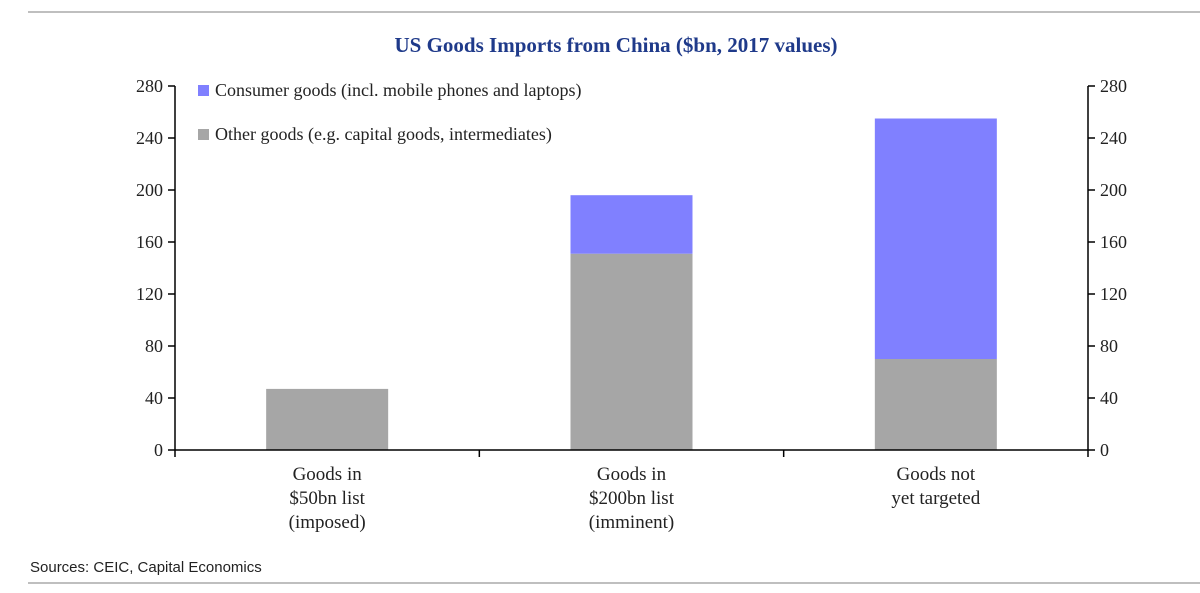 The image size is (1200, 593). I want to click on category-label-line: $200bn list, so click(632, 498).